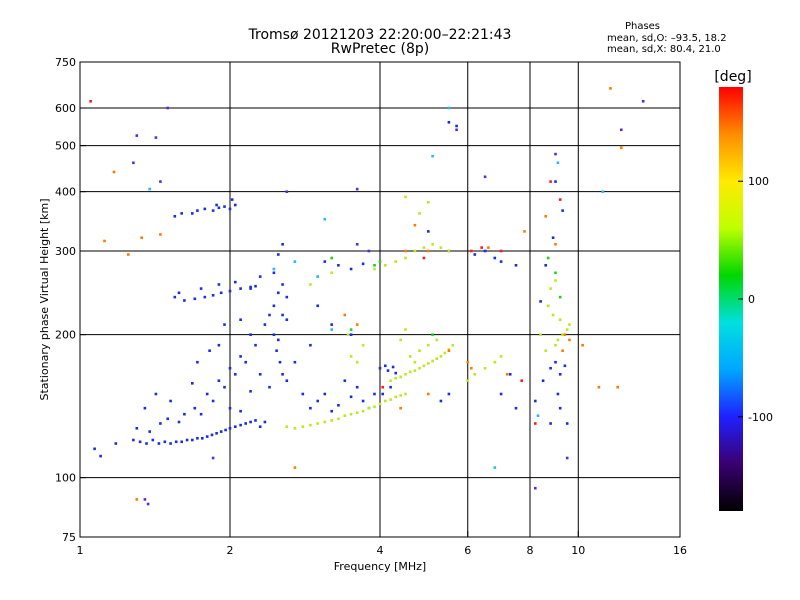  I want to click on y-tick-label: 75, so click(69, 537).